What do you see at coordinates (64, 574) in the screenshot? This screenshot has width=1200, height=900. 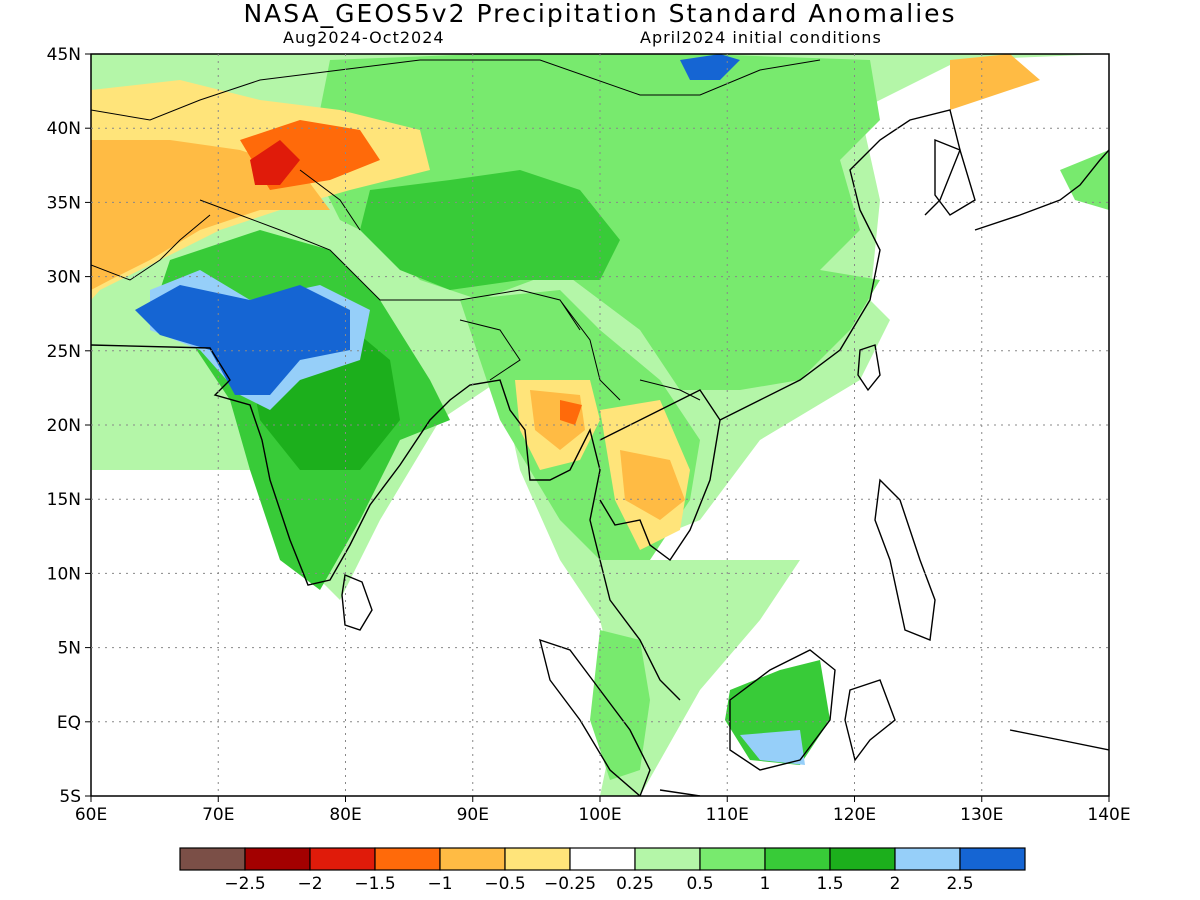 I see `y-tick-label: 10N` at bounding box center [64, 574].